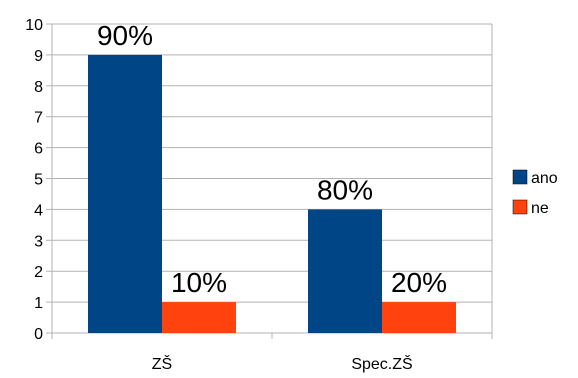 This screenshot has height=378, width=578. What do you see at coordinates (38, 210) in the screenshot?
I see `y-tick-label: 4` at bounding box center [38, 210].